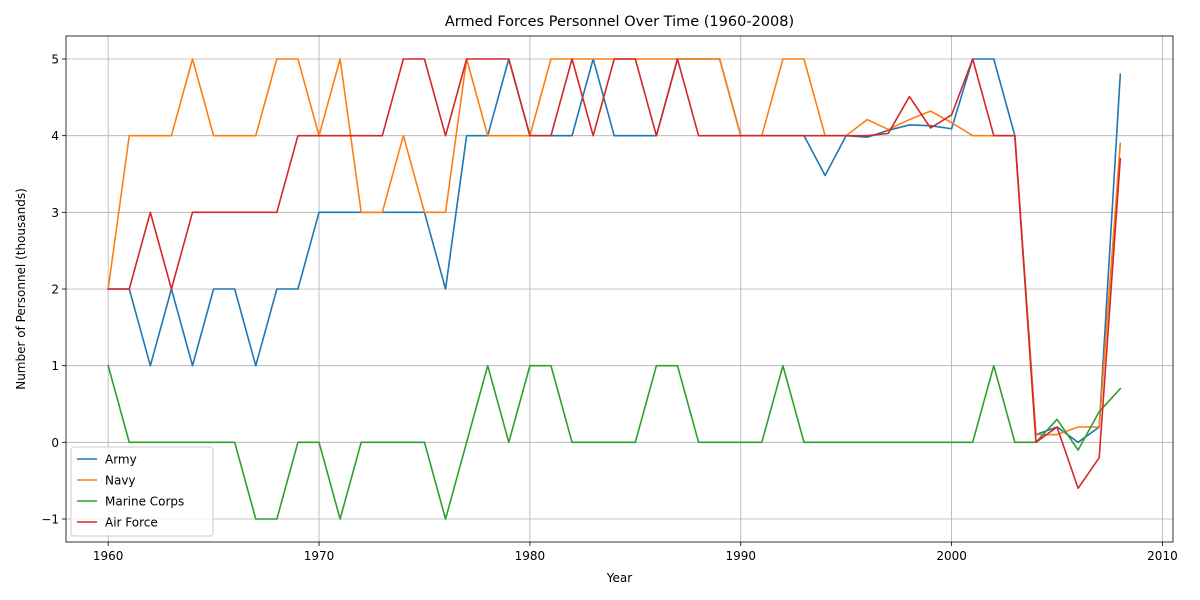  Describe the element at coordinates (21, 289) in the screenshot. I see `y-axis-title: Number of Personnel (thousands)` at that location.